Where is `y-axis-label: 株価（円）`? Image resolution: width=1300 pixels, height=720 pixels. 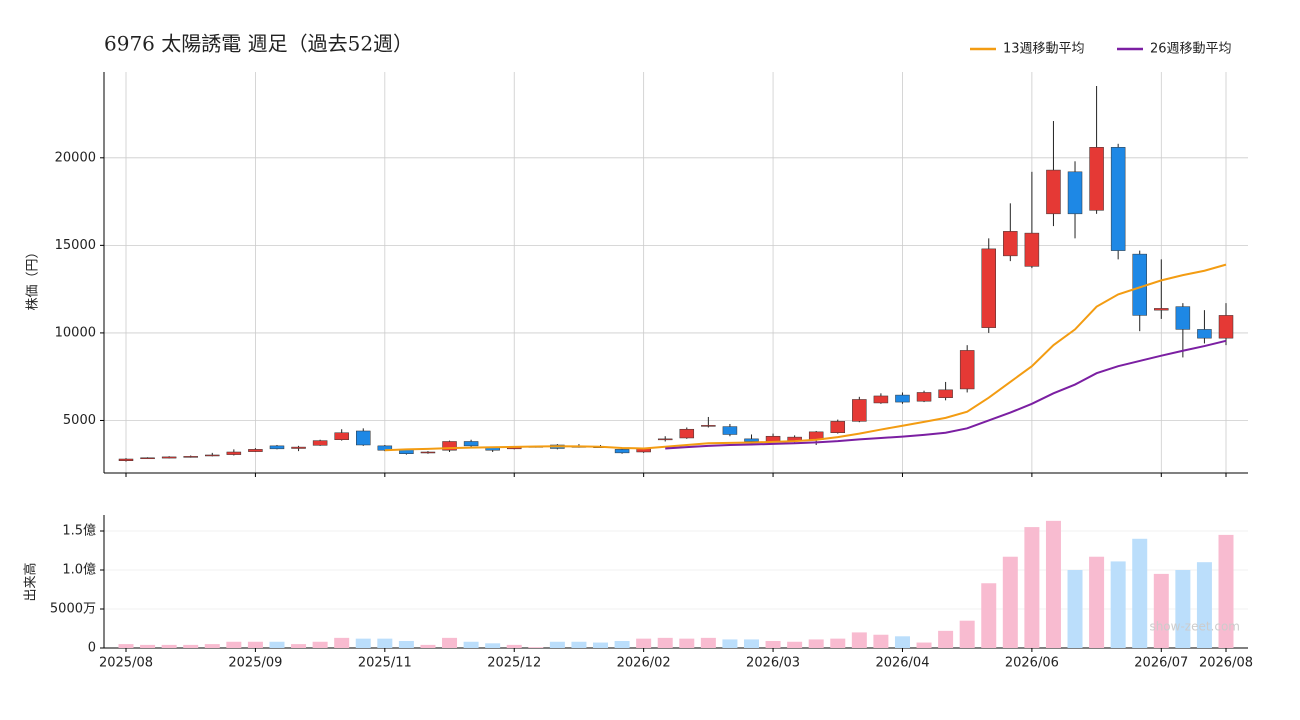 y-axis-label: 株価（円） is located at coordinates (33, 277).